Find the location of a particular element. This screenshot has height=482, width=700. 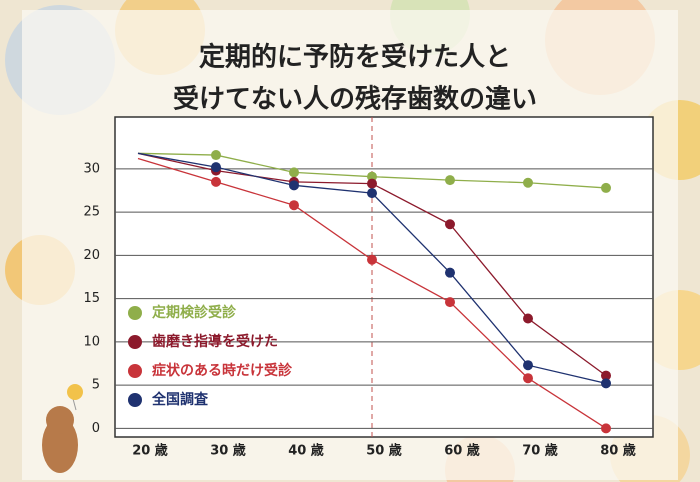

y-tick-label: 25 is located at coordinates (91, 212).